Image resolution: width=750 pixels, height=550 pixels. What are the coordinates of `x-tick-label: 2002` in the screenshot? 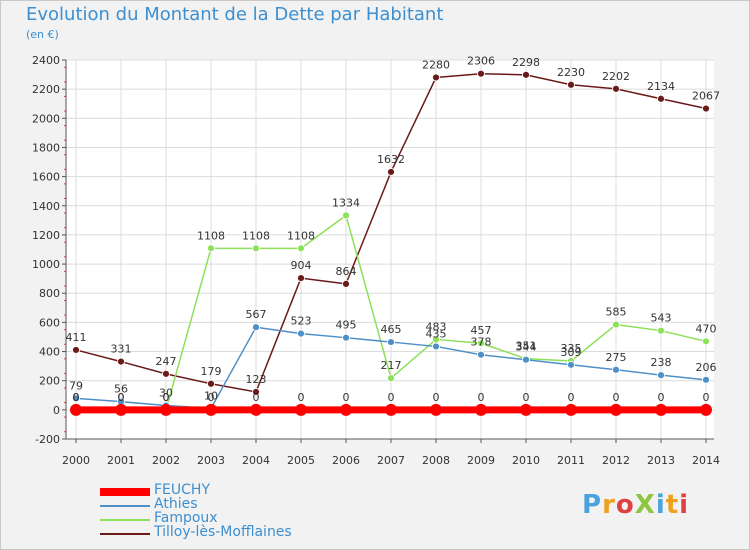 It's located at (166, 460).